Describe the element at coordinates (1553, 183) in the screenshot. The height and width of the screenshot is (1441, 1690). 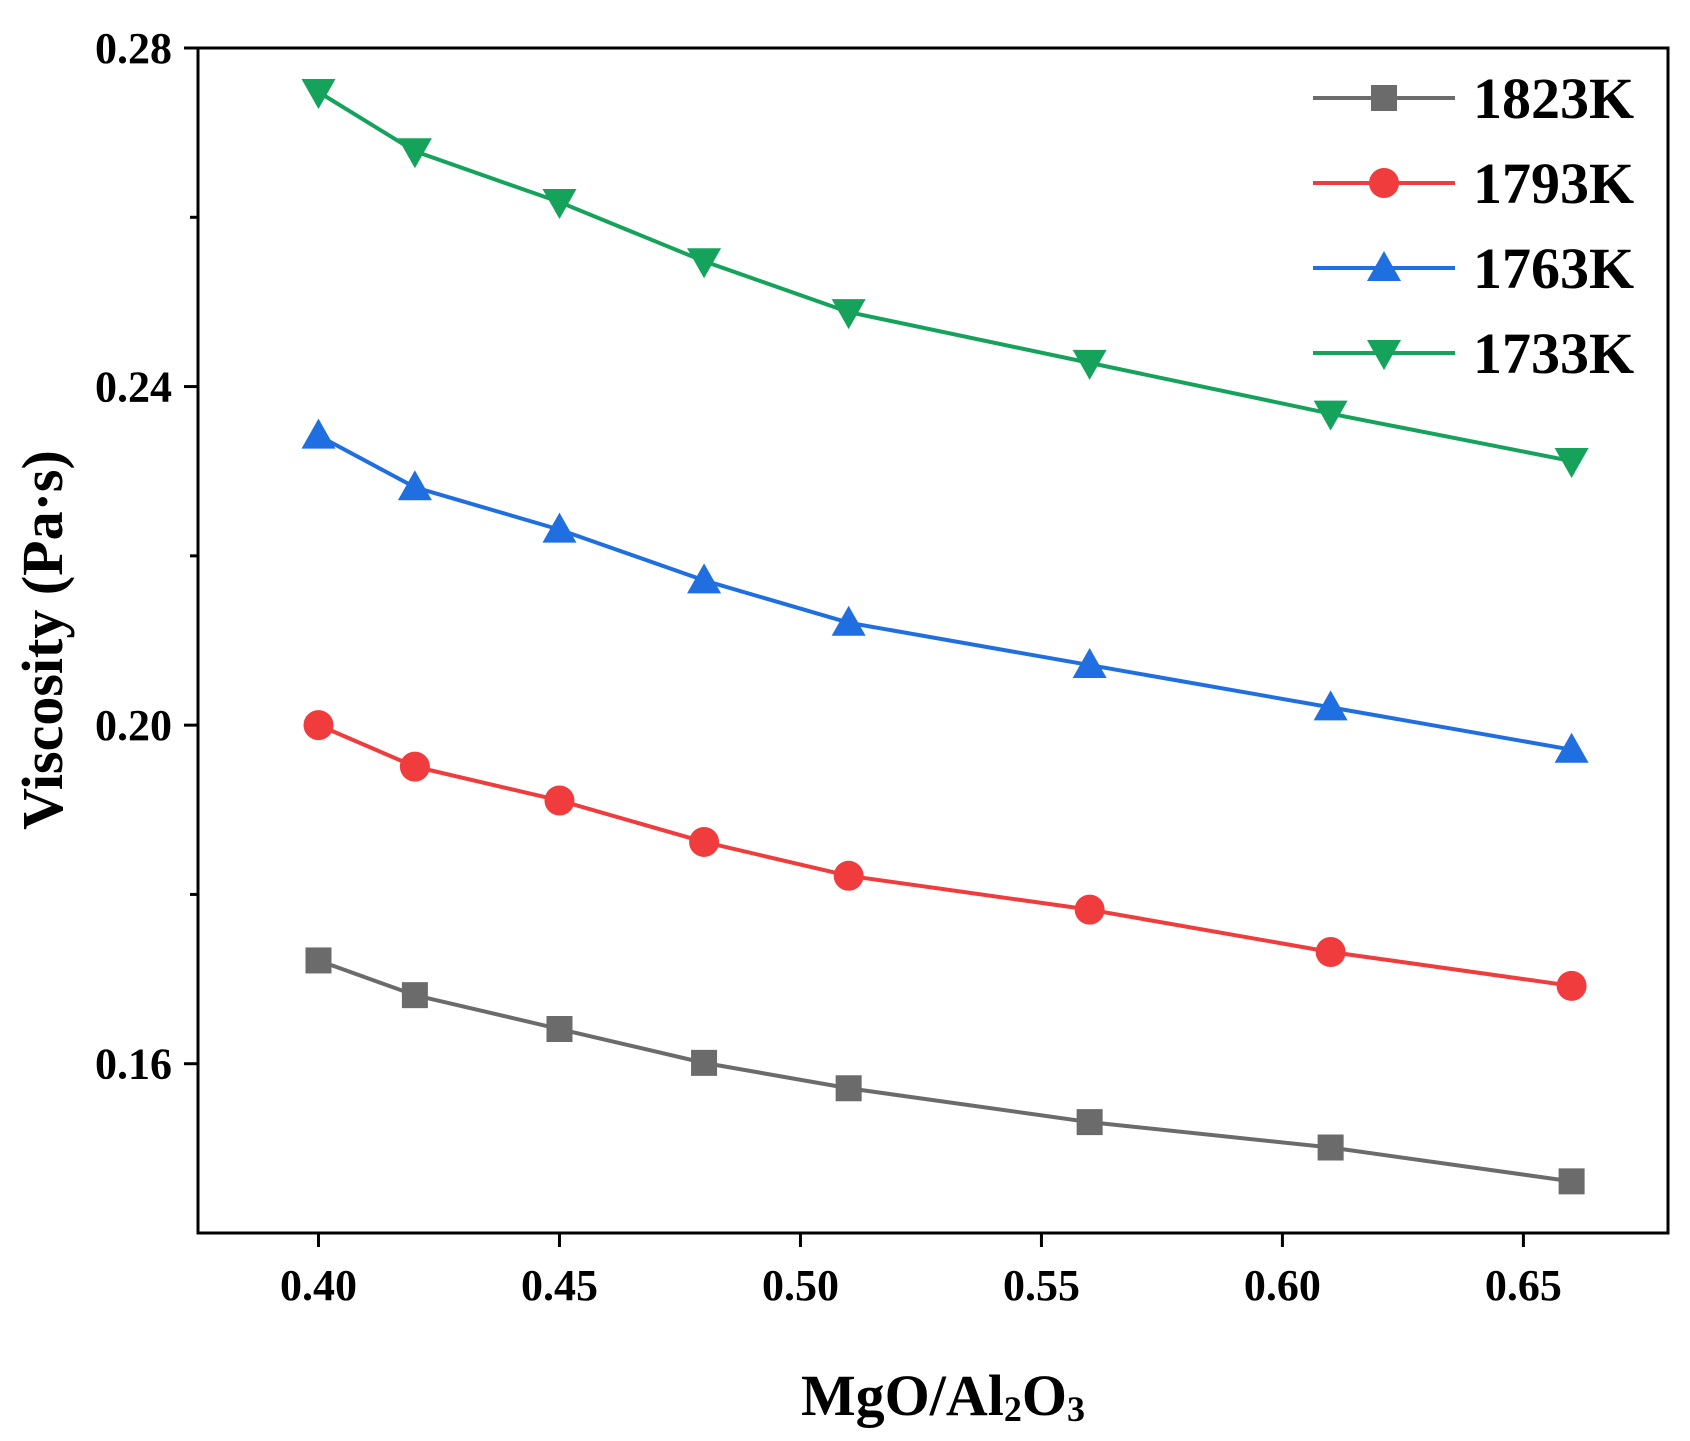
I see `legend-label-1793K: 1793K` at that location.